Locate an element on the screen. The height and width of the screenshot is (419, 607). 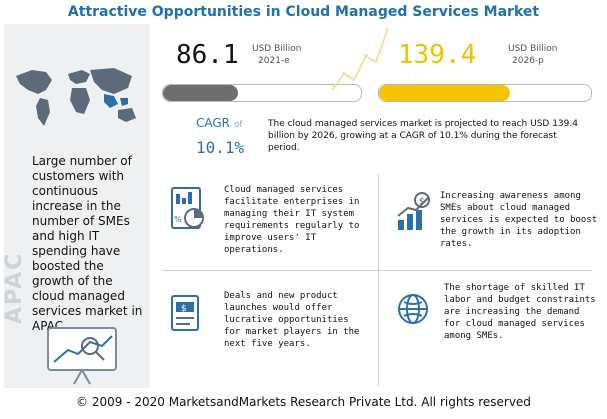
vertical-divider is located at coordinates (378, 280).